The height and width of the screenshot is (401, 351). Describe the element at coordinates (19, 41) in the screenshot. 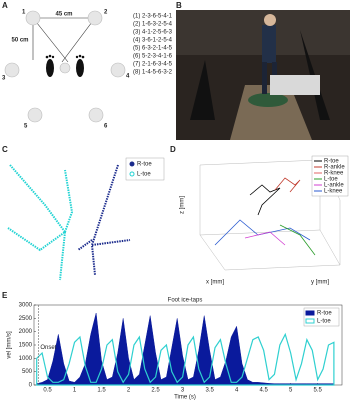

I see `distance: 50 cm` at that location.